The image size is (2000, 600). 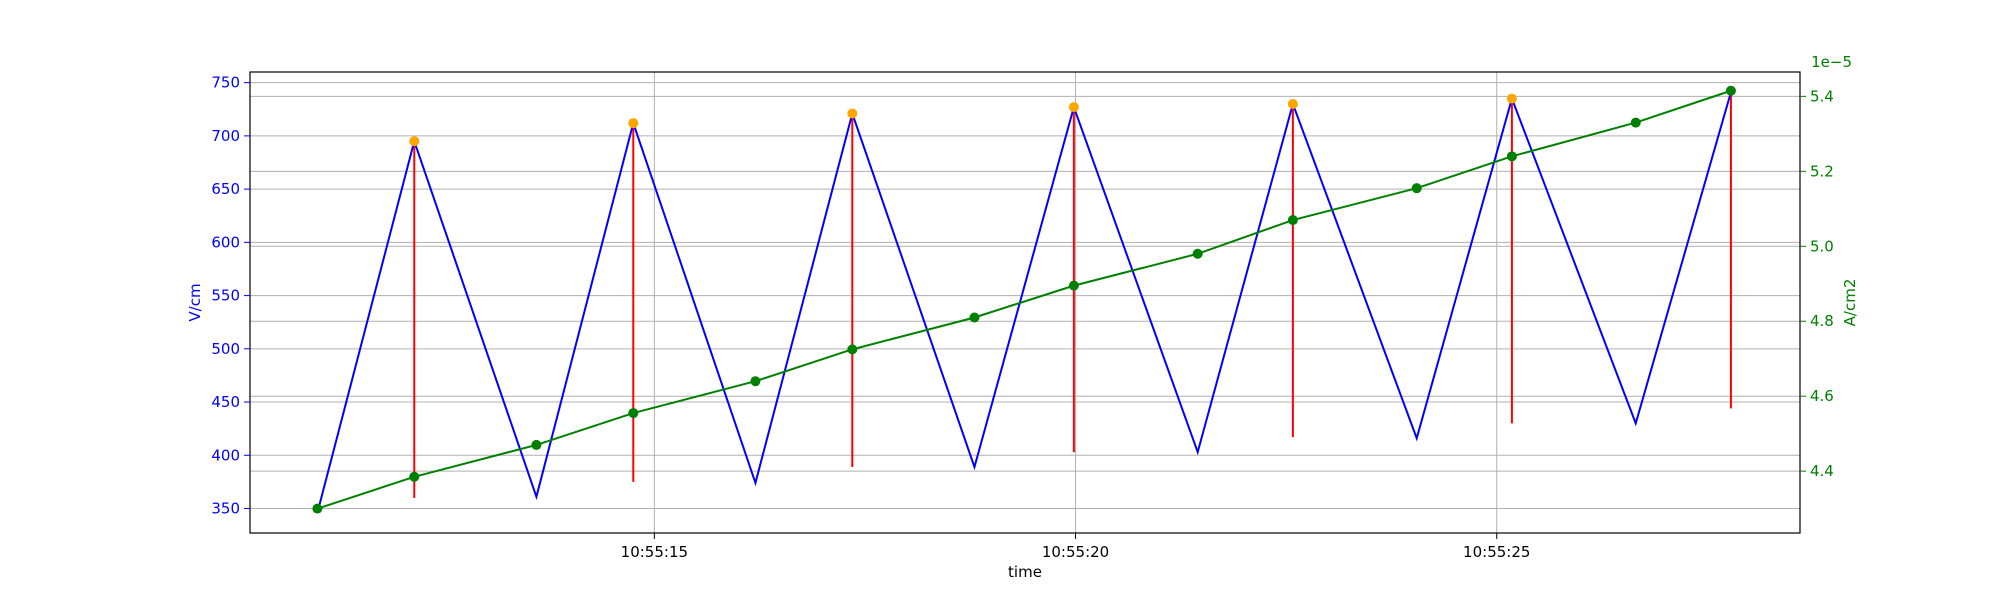 I want to click on right-tick-label: 4.4, so click(x=1822, y=471).